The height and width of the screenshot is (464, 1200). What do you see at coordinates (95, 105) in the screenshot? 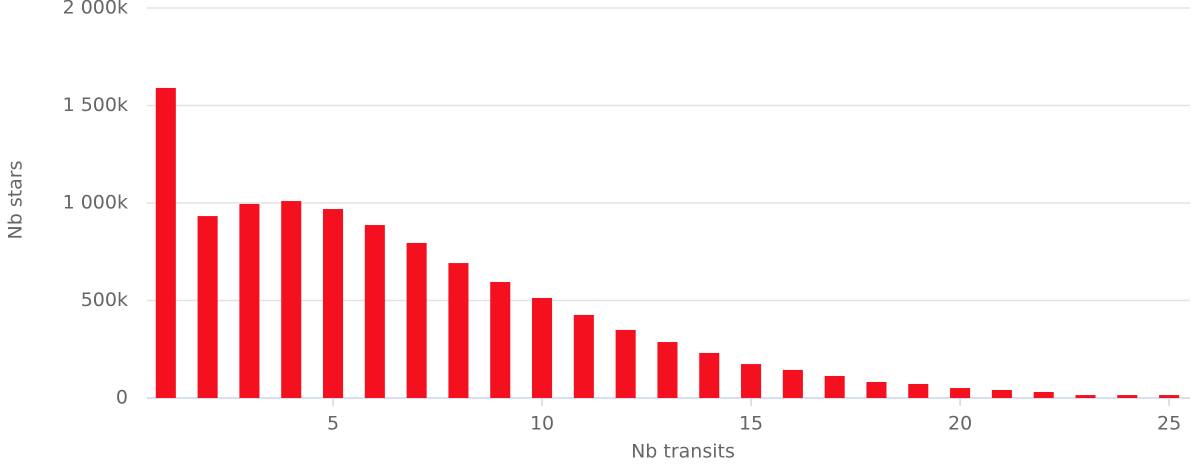
I see `y-tick-label: 1 500k` at bounding box center [95, 105].